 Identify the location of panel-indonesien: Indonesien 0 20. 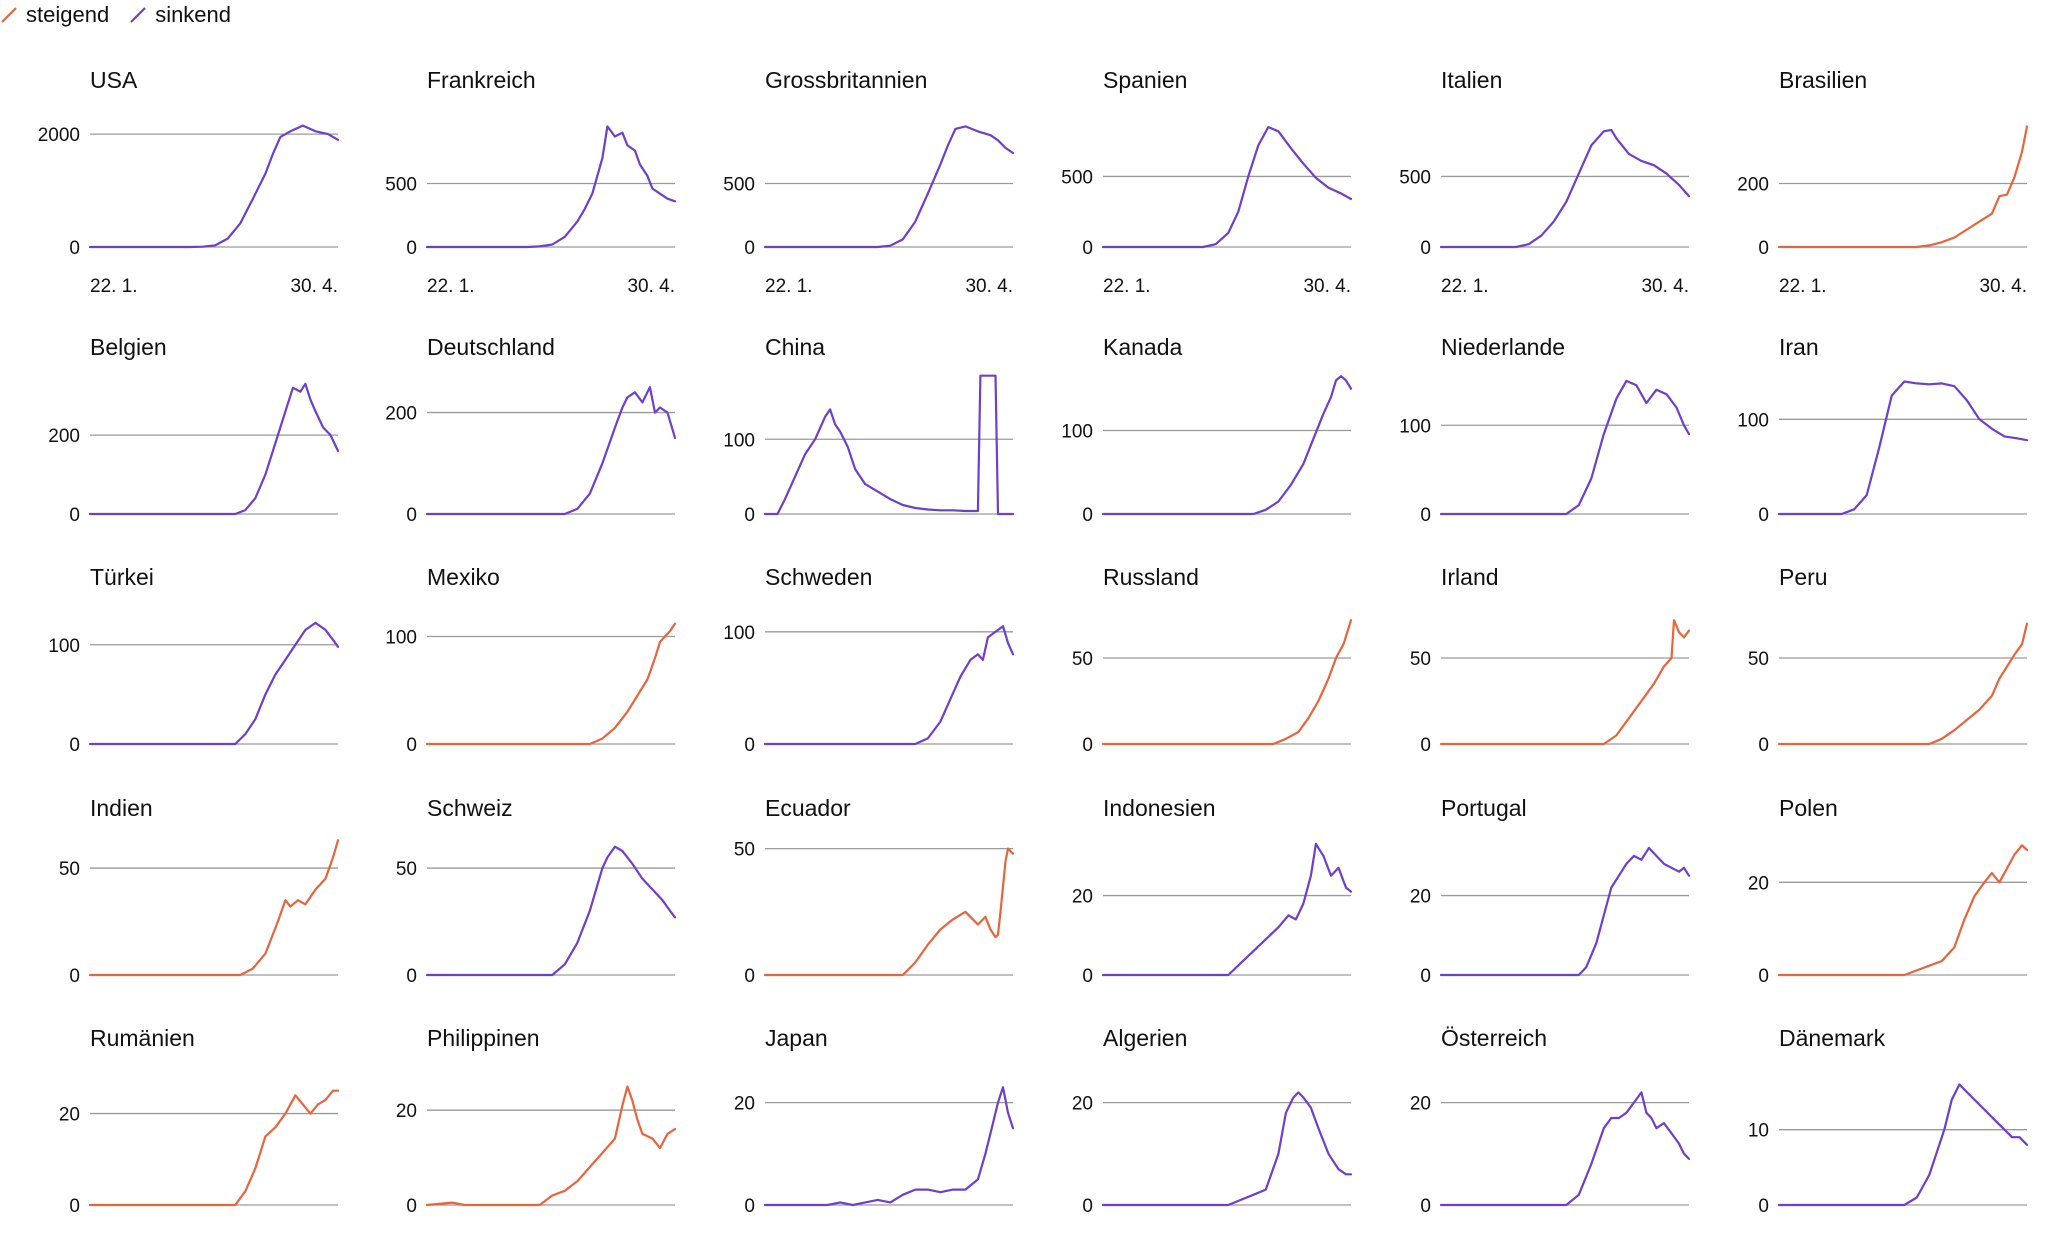
(1212, 891).